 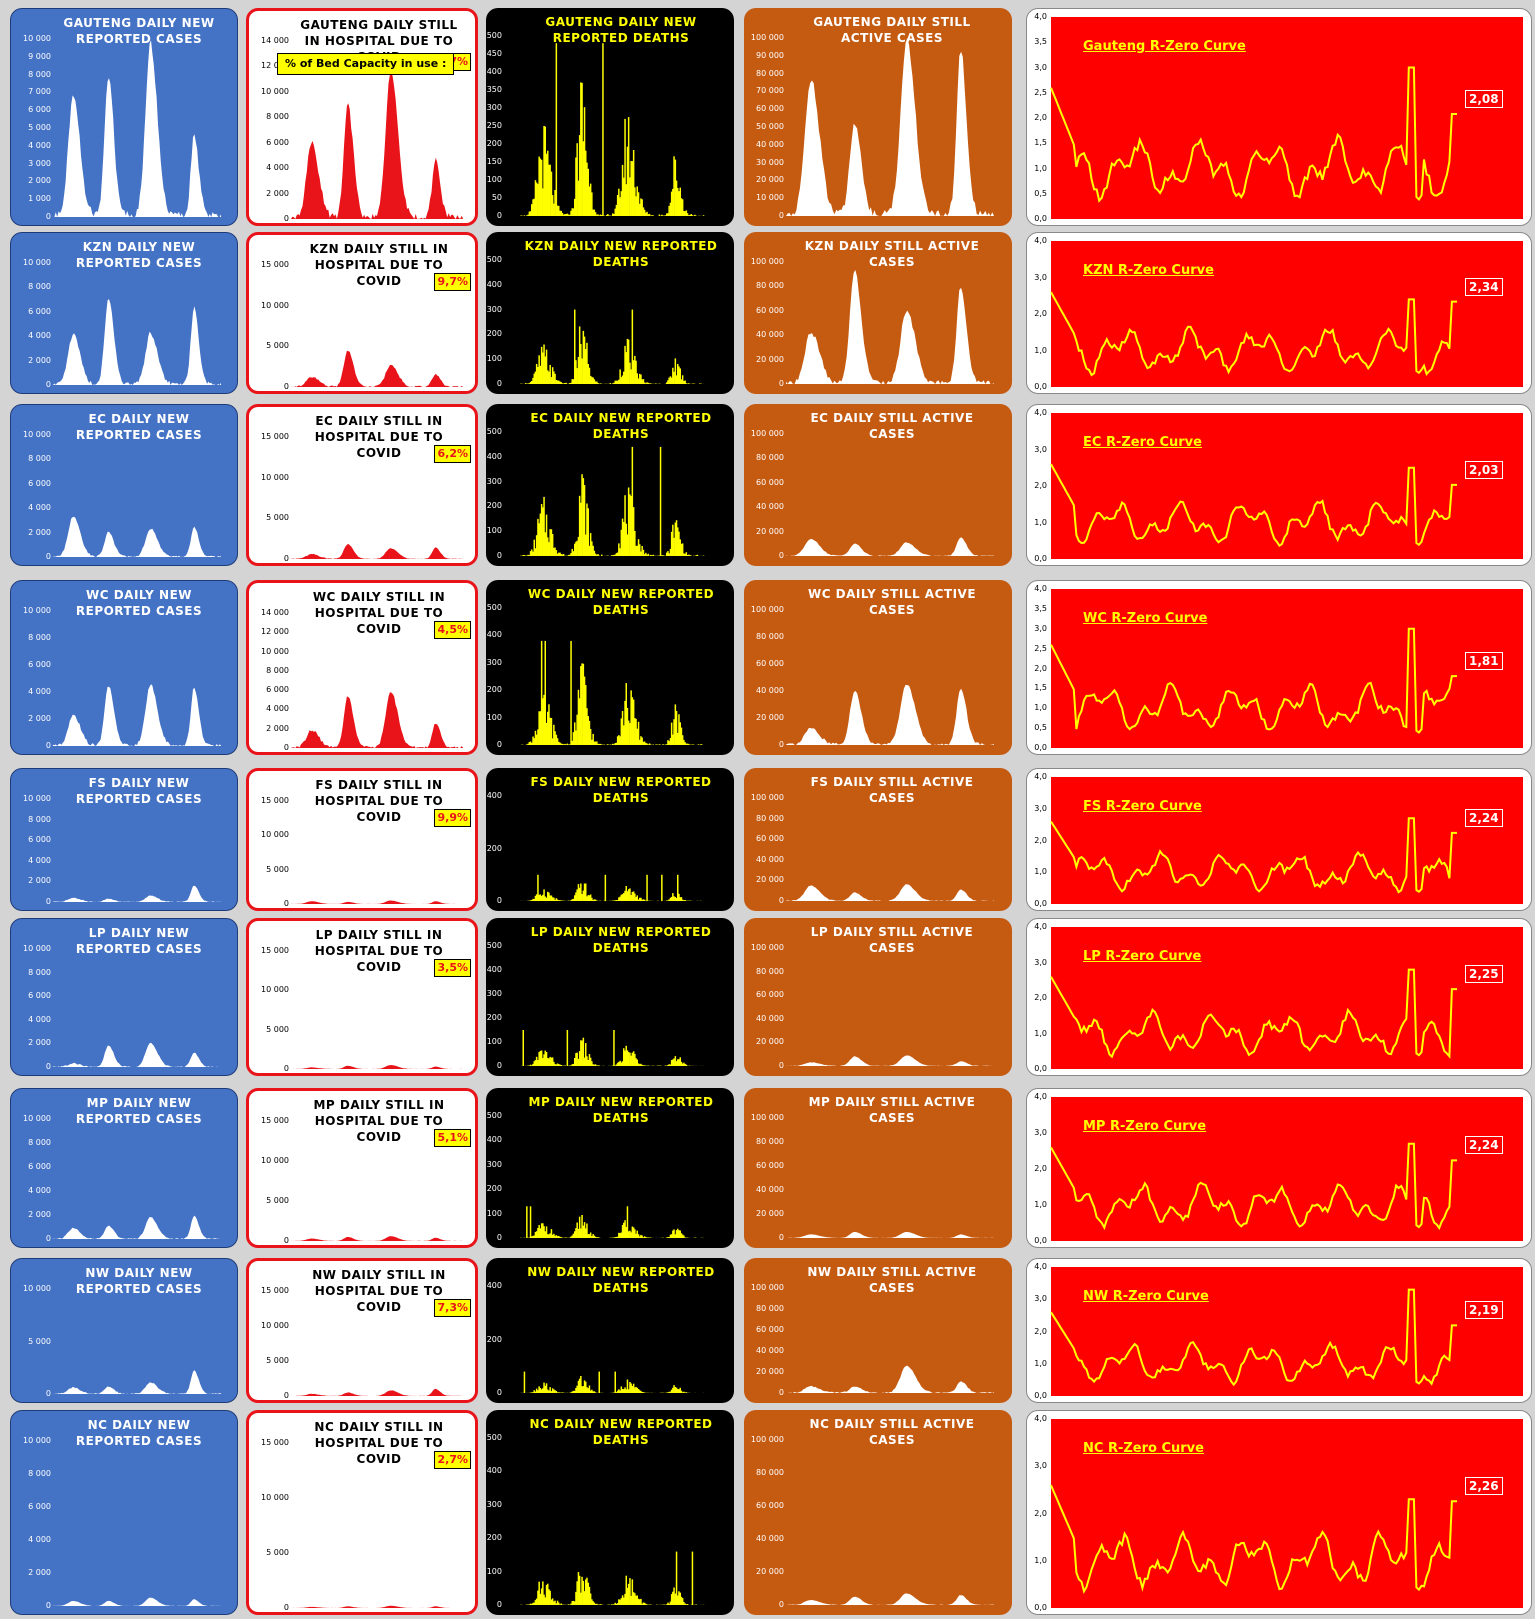 I want to click on y-tick-label: 300, so click(x=494, y=1504).